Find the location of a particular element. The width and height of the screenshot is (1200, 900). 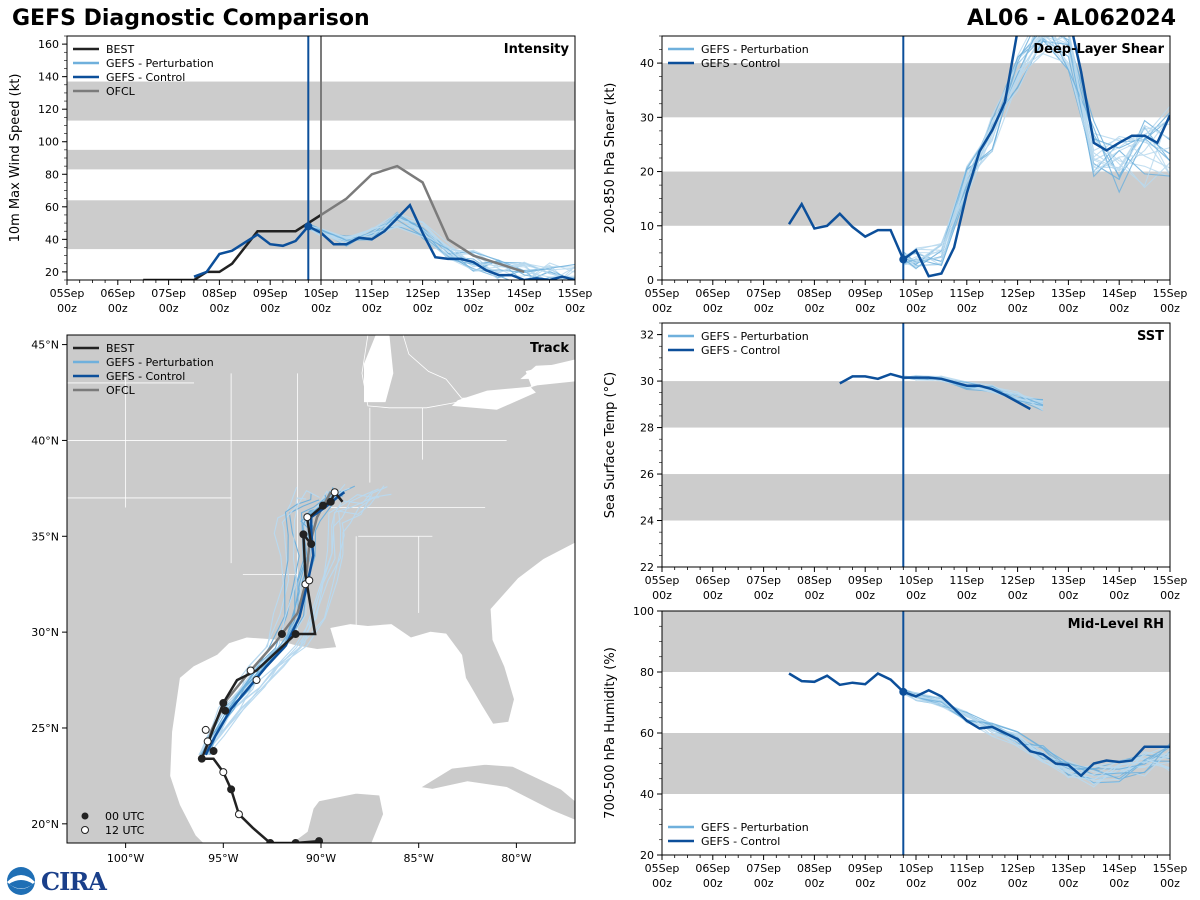

y-tick-label: 60 is located at coordinates (647, 733).